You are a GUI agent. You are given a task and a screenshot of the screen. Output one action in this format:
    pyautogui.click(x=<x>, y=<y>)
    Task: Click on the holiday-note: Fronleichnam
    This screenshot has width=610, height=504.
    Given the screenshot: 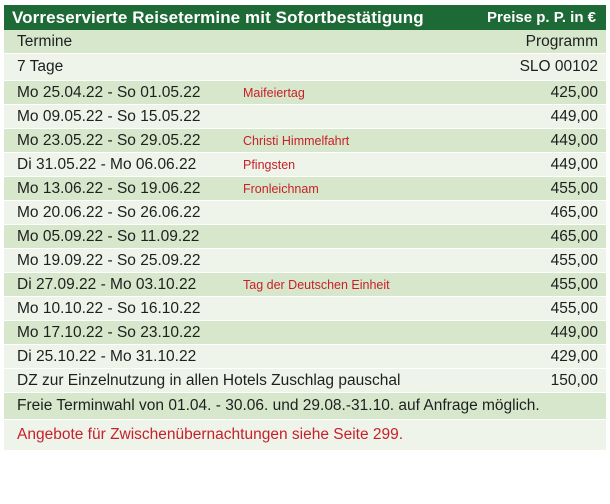 What is the action you would take?
    pyautogui.click(x=281, y=188)
    